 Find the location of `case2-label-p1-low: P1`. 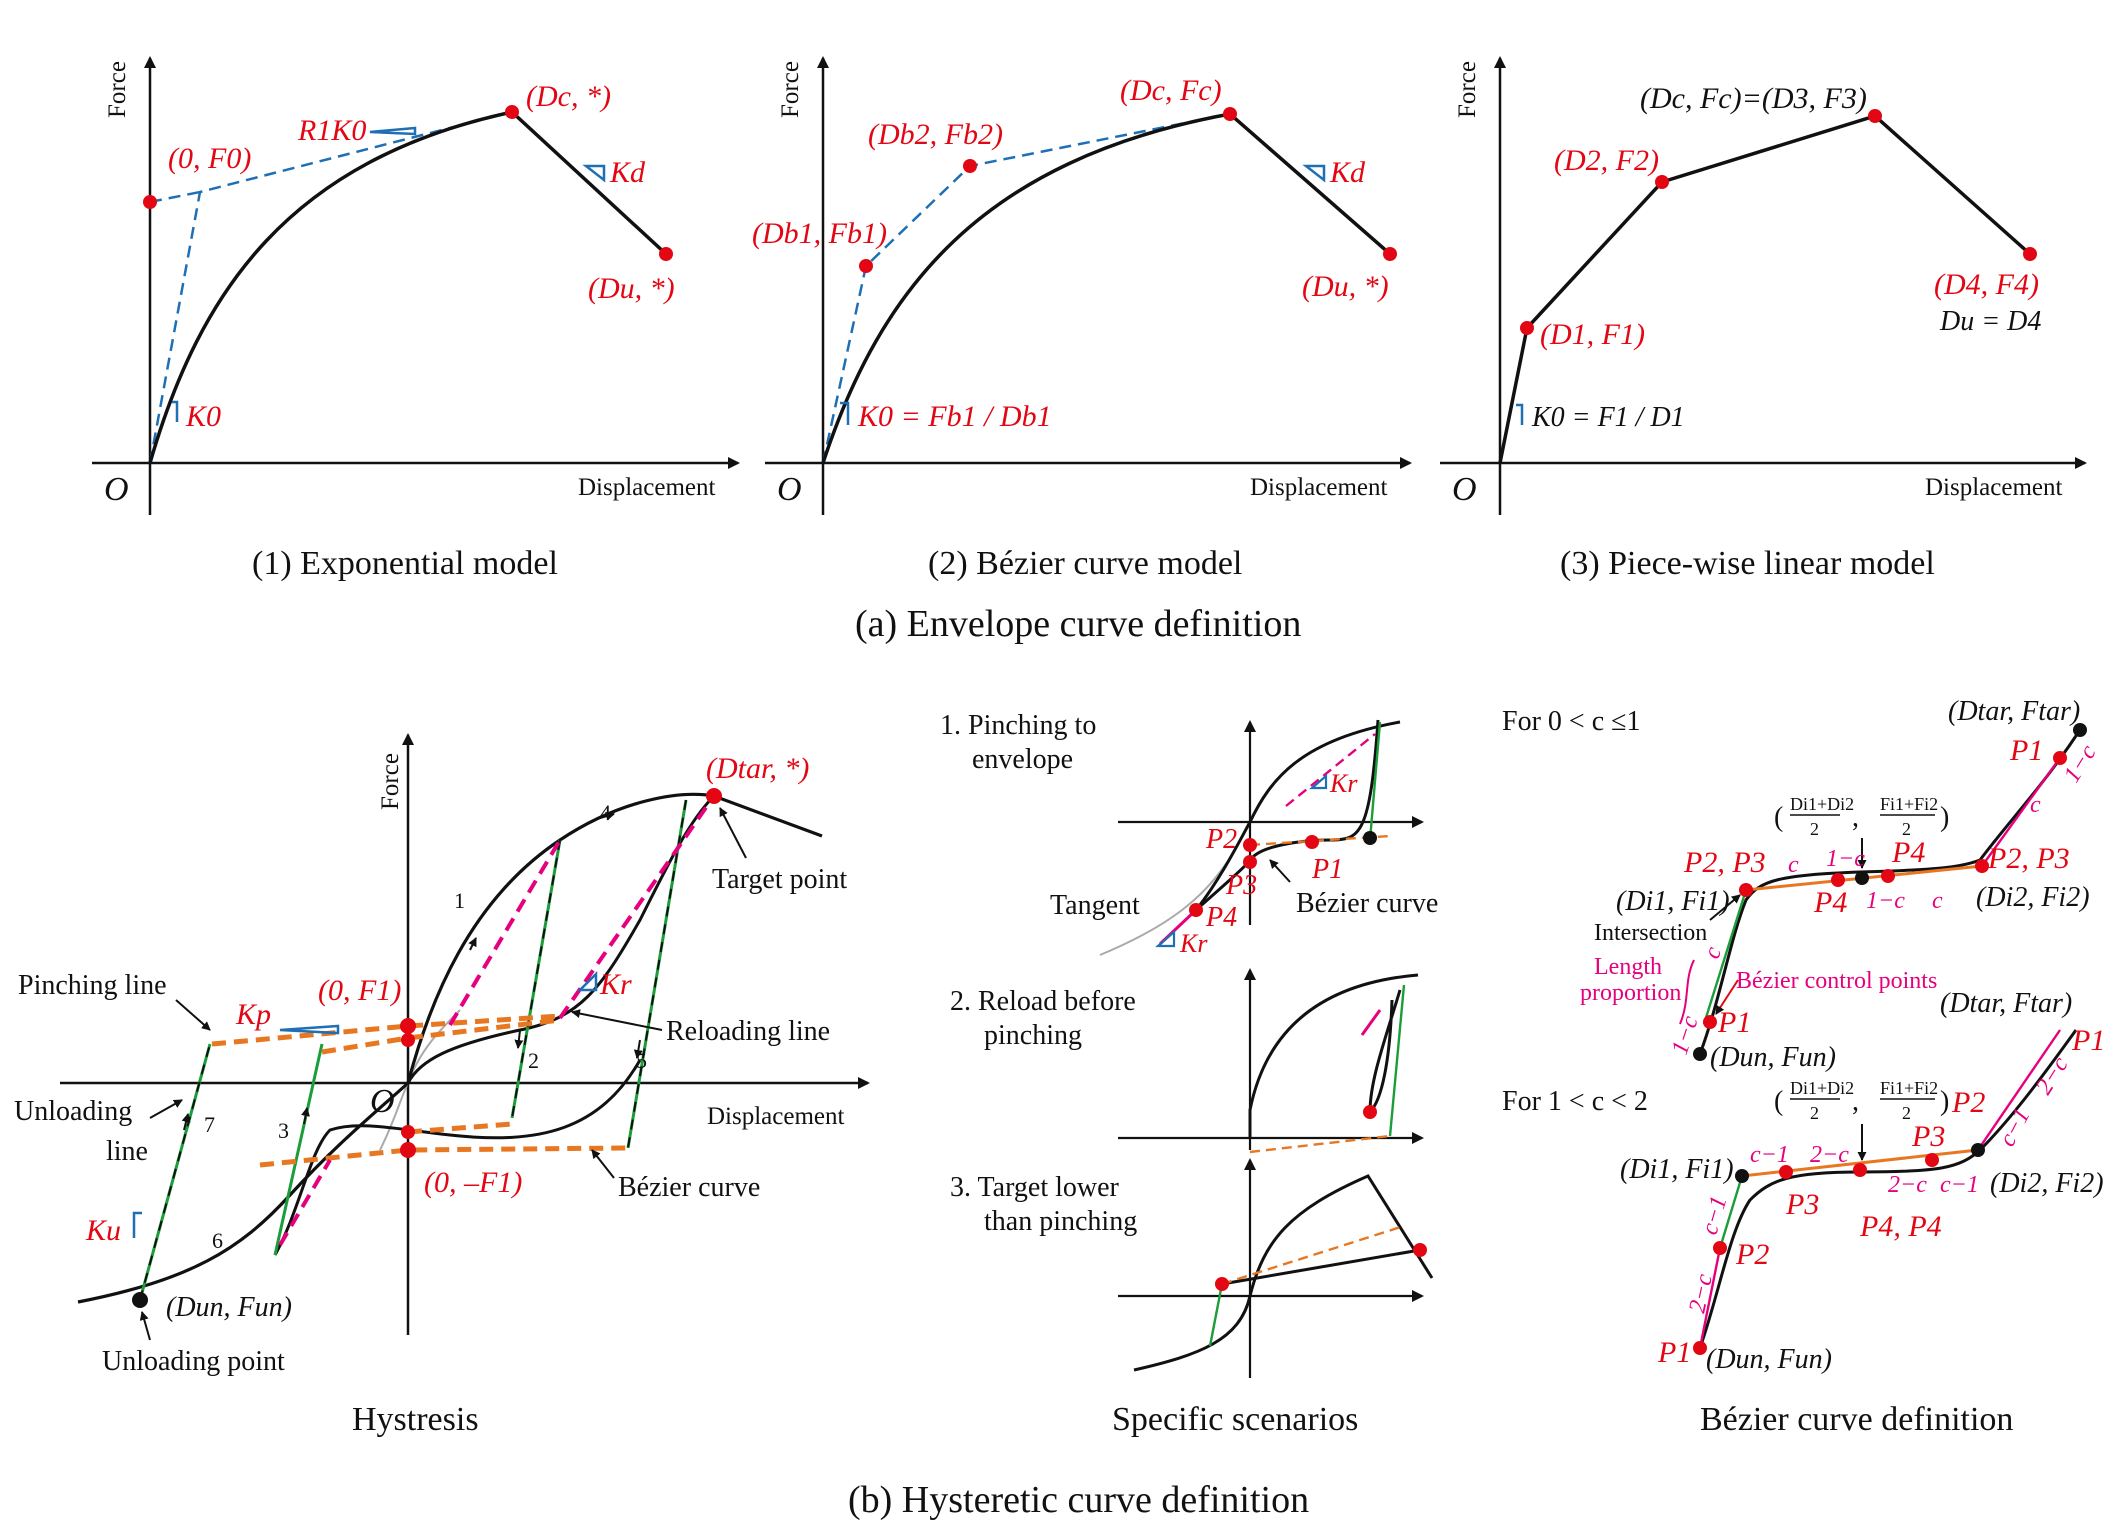

case2-label-p1-low: P1 is located at coordinates (1674, 1352).